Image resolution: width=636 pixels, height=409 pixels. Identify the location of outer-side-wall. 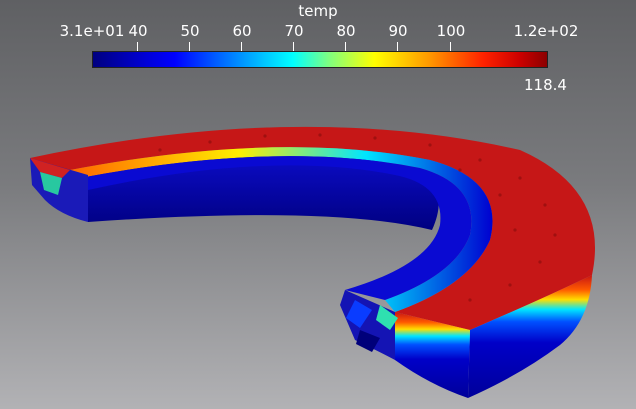
(530, 336).